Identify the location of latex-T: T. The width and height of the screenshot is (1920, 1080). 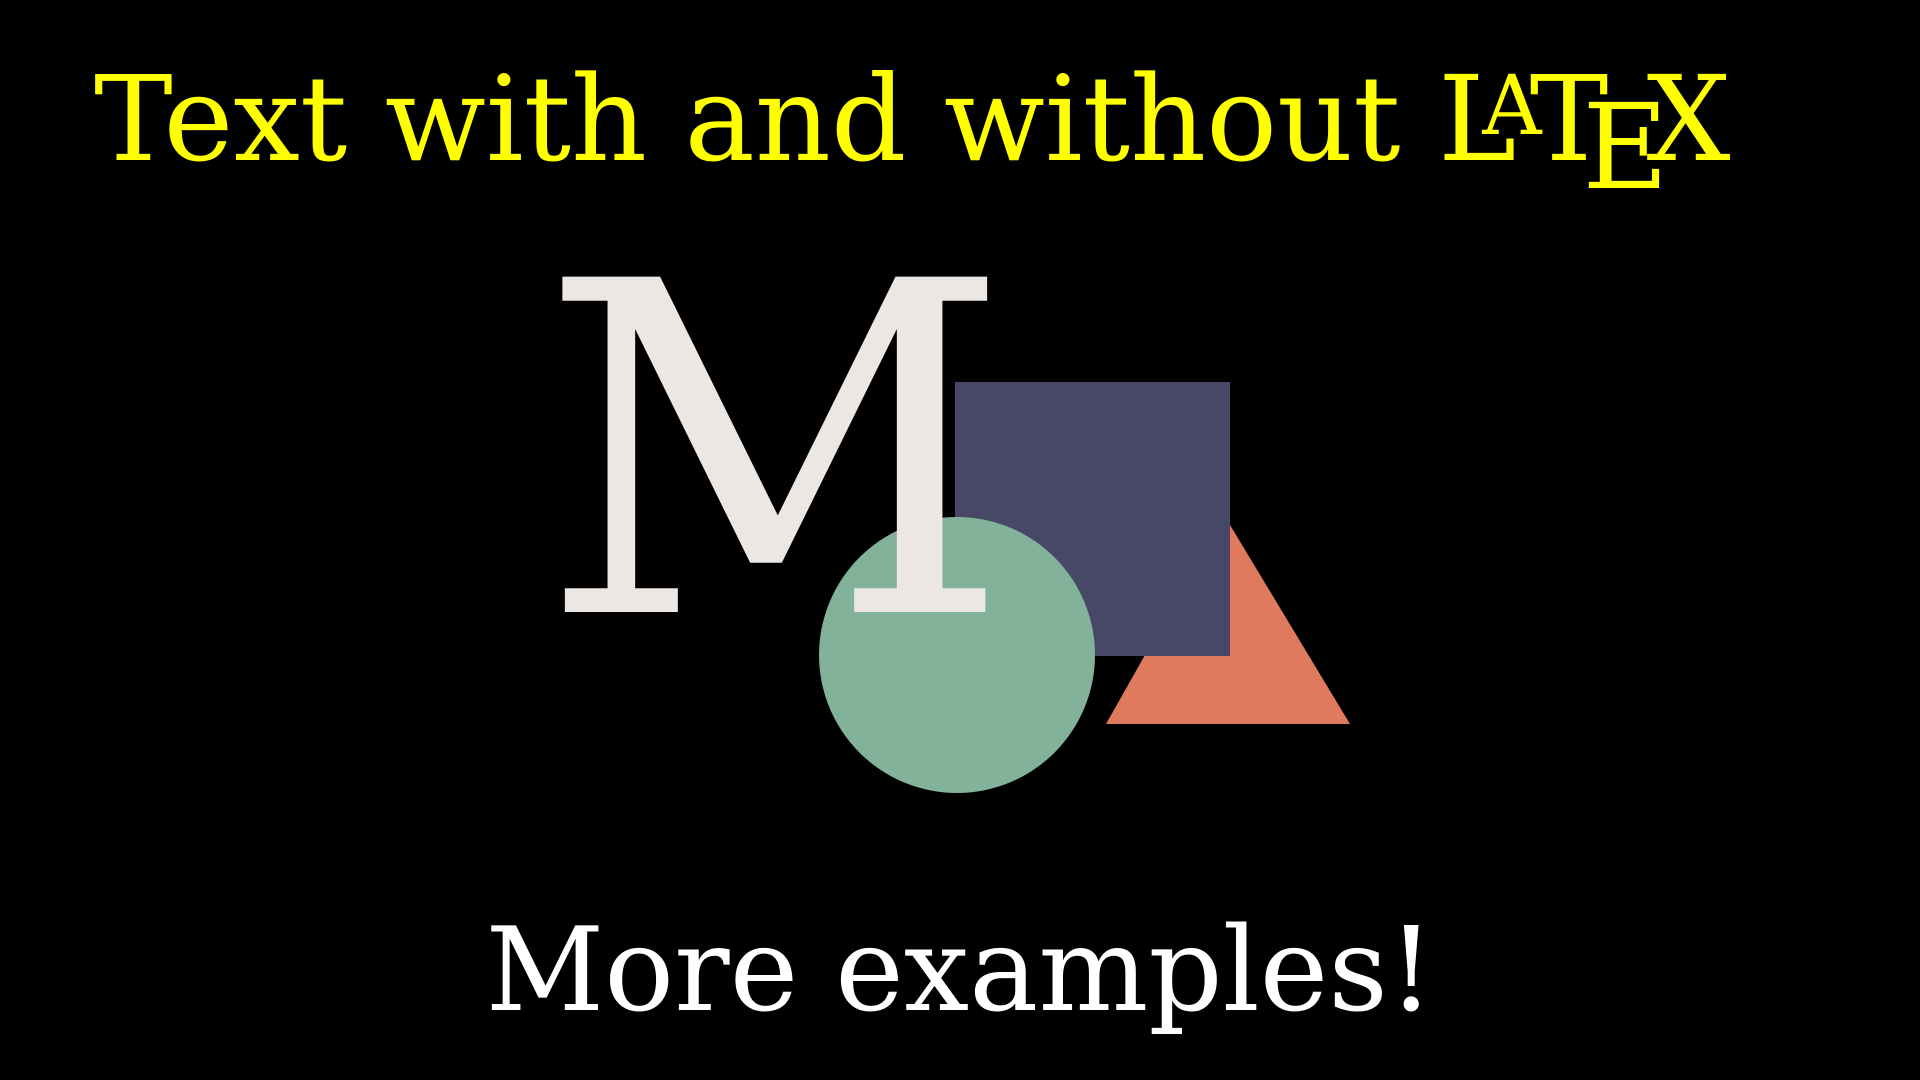
(1569, 119).